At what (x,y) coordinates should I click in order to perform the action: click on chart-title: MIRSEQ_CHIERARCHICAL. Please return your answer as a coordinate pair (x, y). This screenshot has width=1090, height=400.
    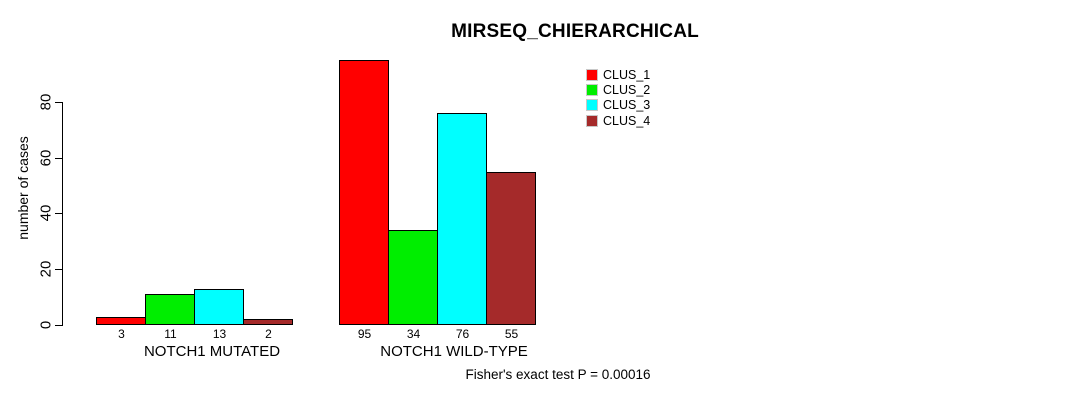
    Looking at the image, I should click on (575, 31).